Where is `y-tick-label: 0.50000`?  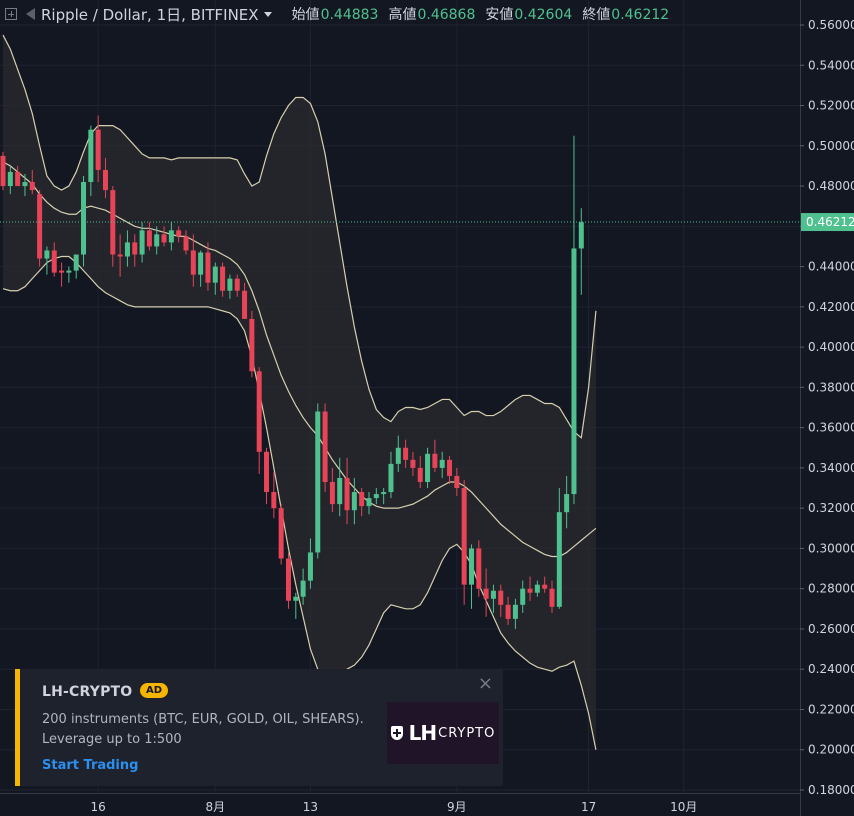 y-tick-label: 0.50000 is located at coordinates (831, 146).